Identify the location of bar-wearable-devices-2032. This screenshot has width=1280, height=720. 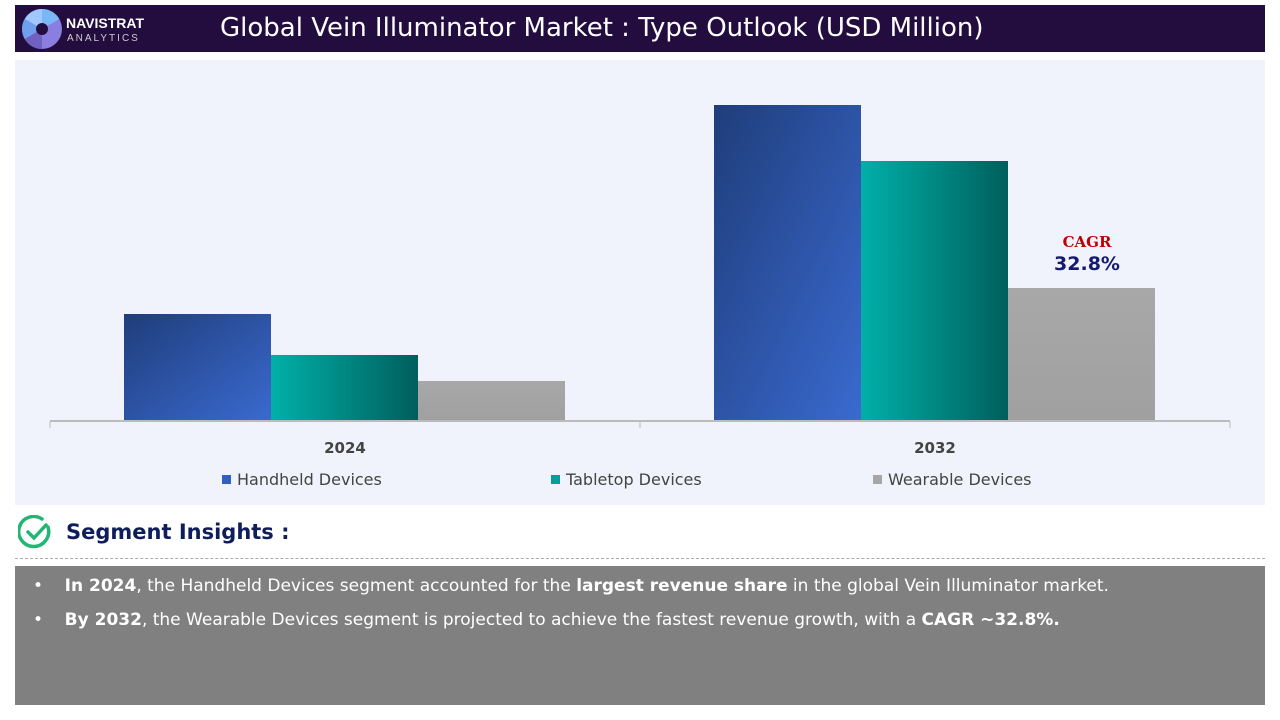
(1081, 354).